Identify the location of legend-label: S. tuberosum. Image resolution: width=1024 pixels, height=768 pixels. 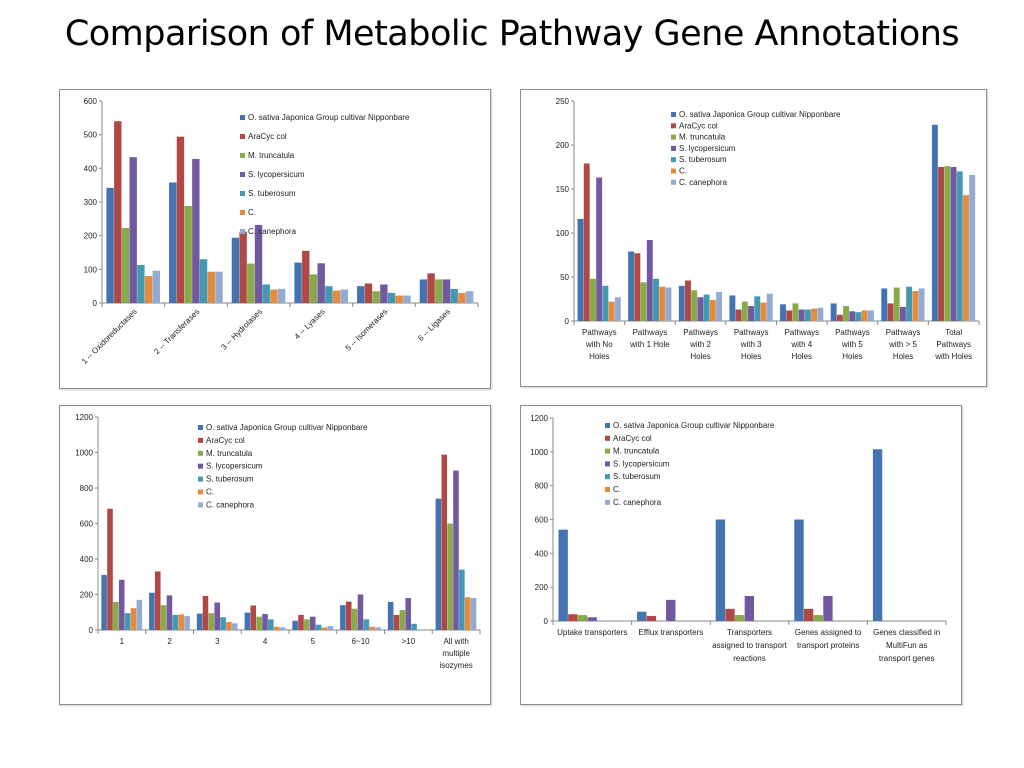
(703, 159).